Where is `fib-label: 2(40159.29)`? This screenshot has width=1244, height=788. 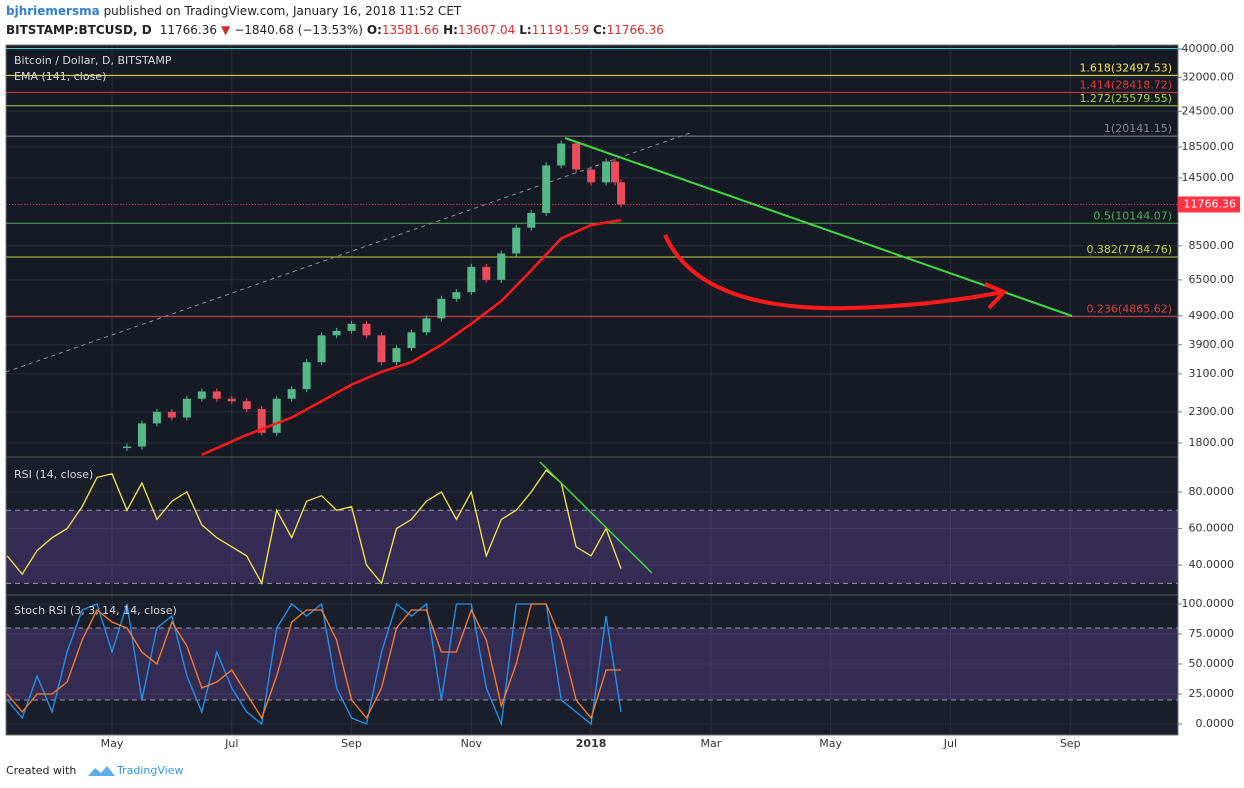 fib-label: 2(40159.29) is located at coordinates (1138, 40).